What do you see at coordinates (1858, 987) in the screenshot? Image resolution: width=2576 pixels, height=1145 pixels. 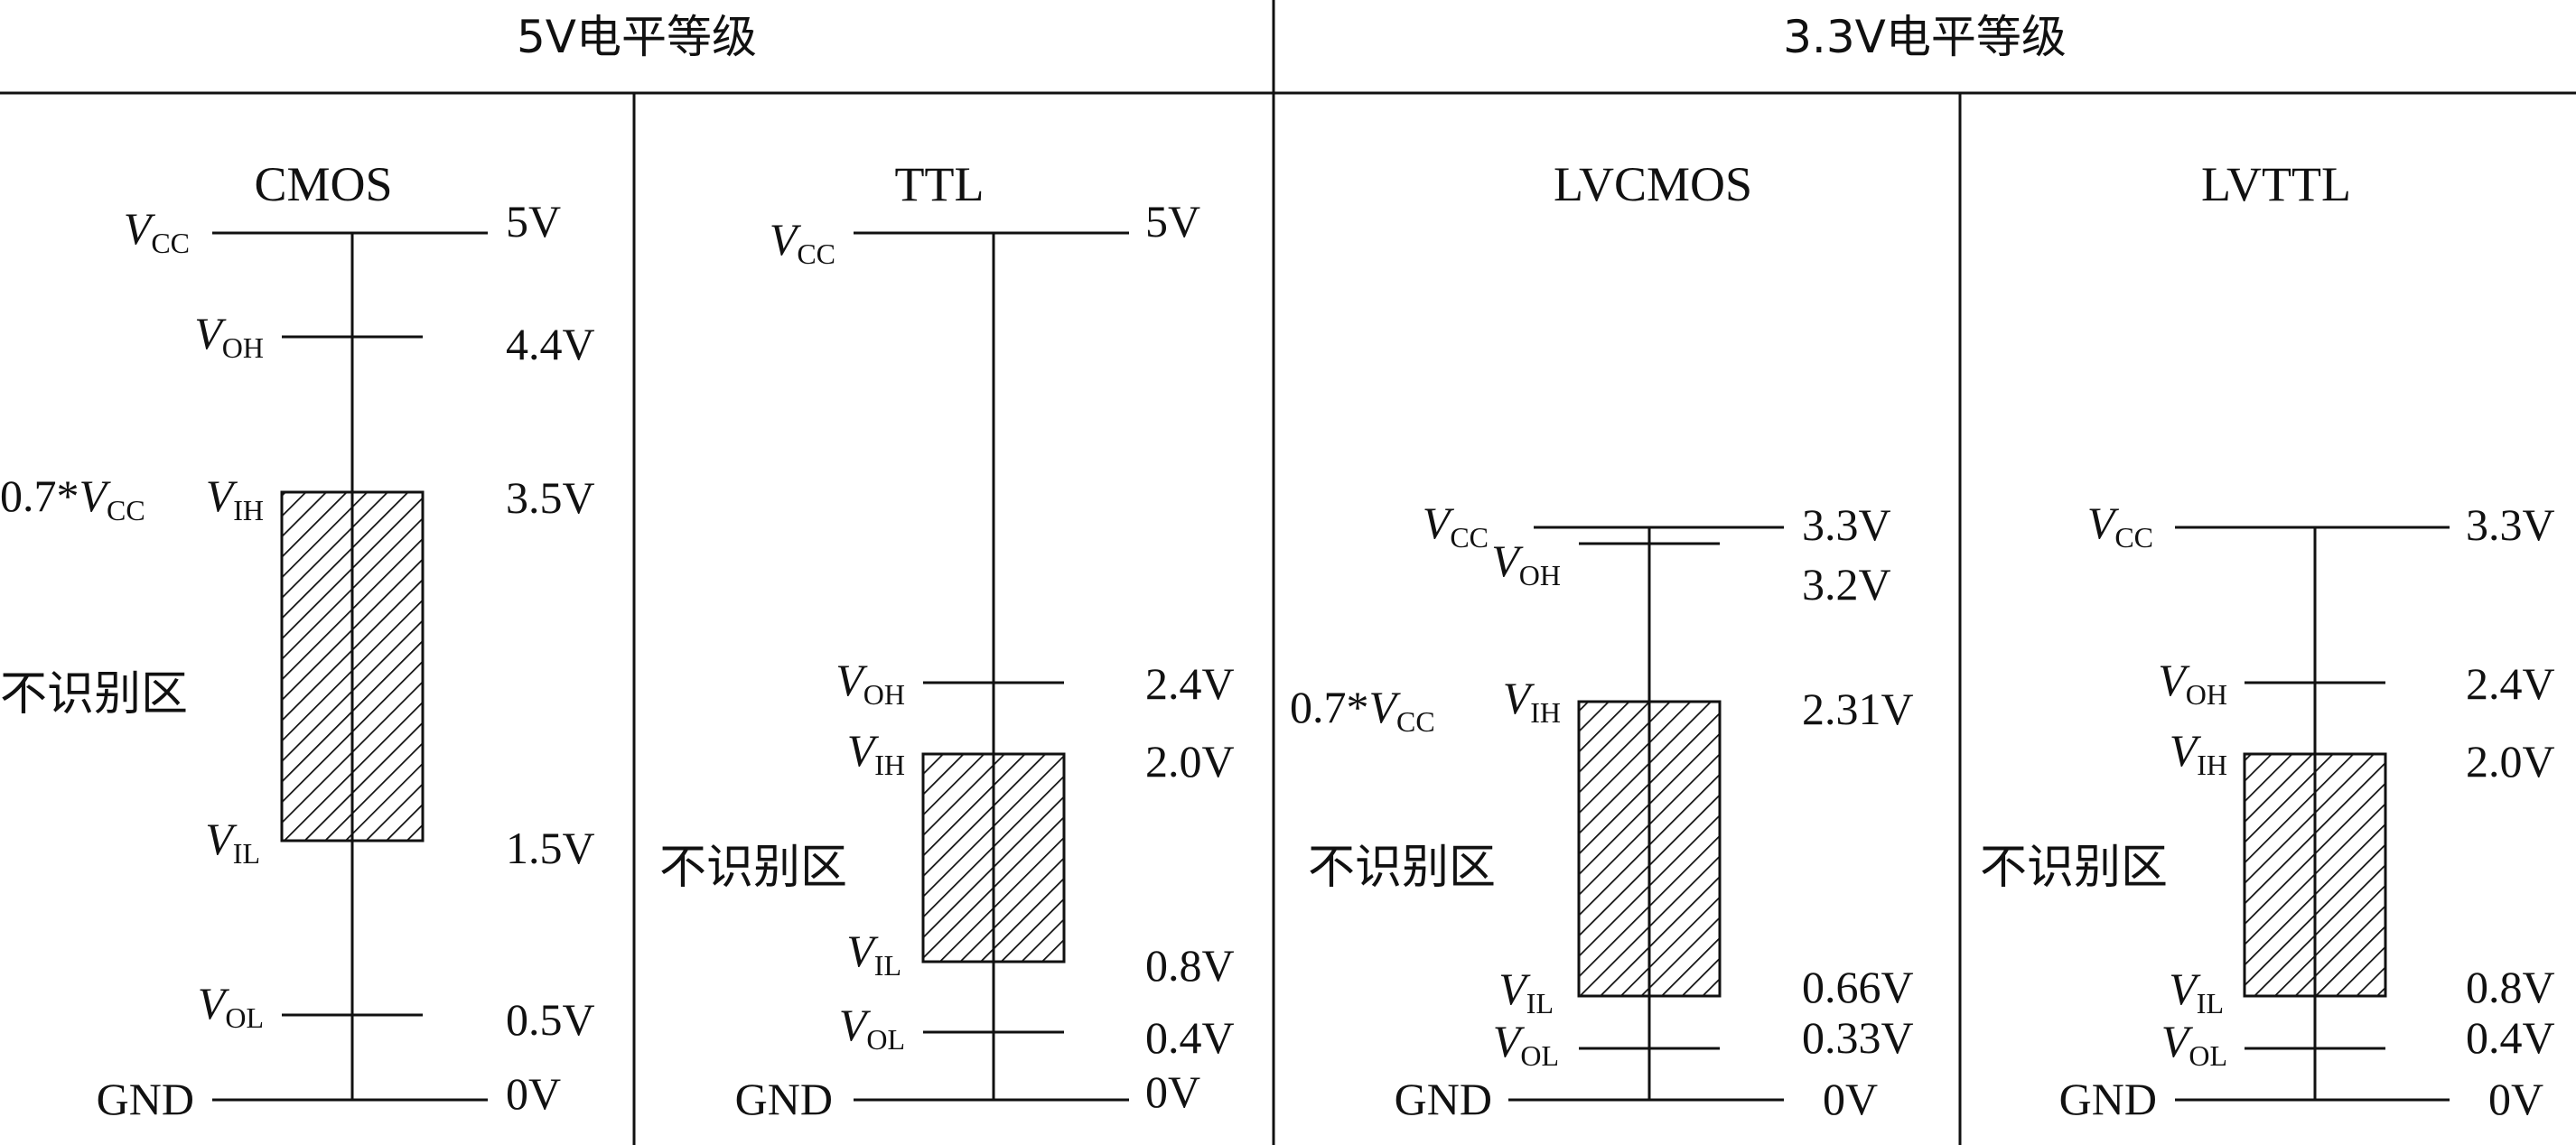 I see `vil-value: 0.66V` at bounding box center [1858, 987].